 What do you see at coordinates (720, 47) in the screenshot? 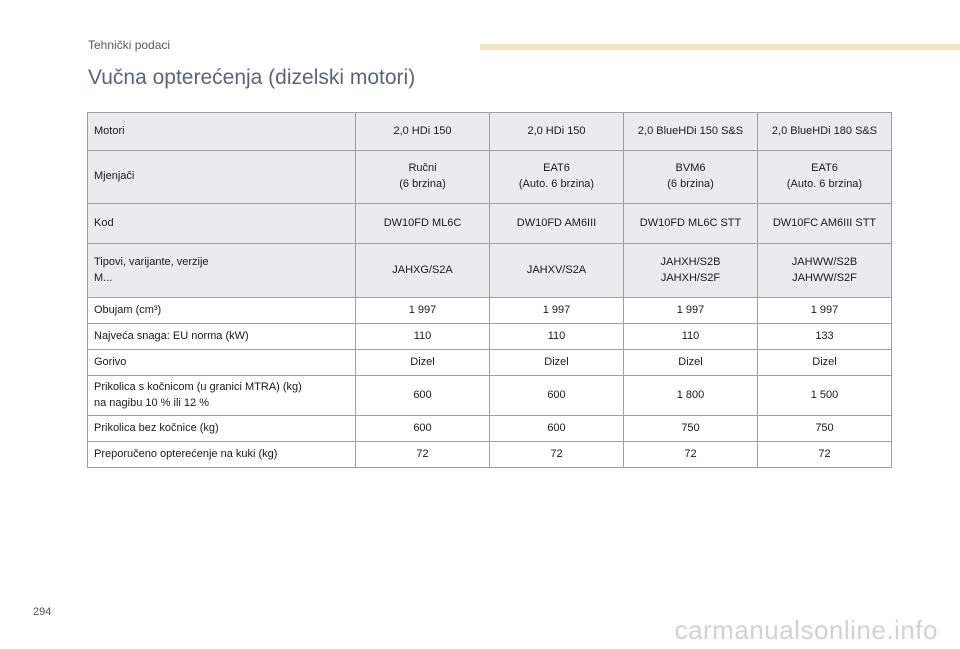
I see `header-accent-bar` at bounding box center [720, 47].